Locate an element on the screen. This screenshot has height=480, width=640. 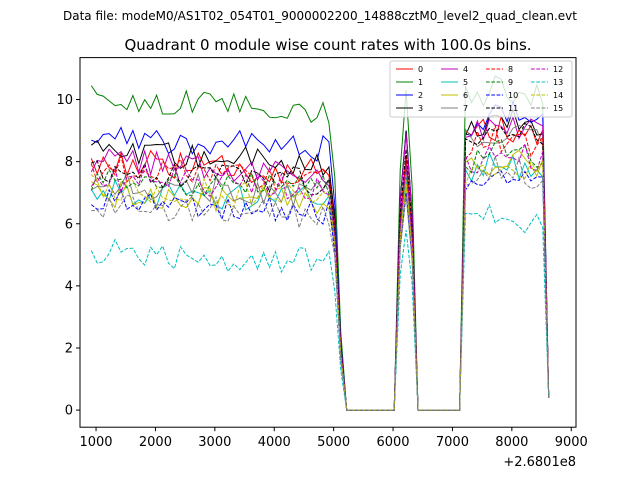
legend-label-7: 7 is located at coordinates (465, 108).